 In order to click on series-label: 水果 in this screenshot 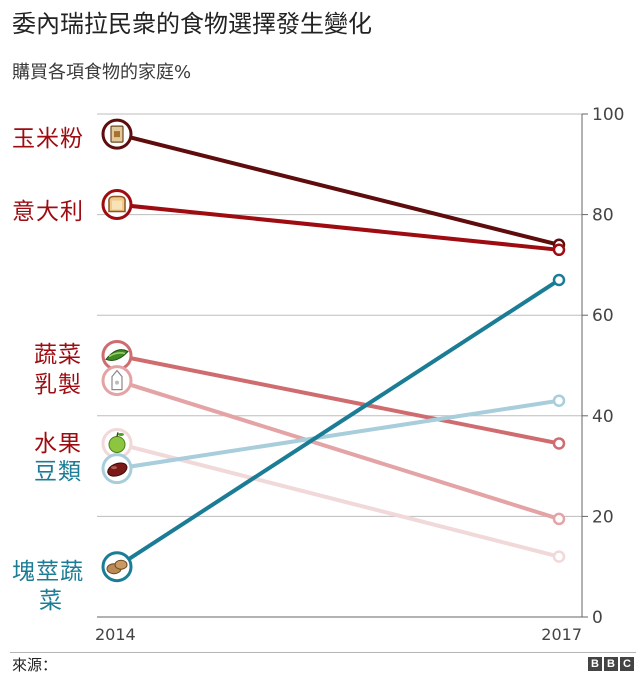, I will do `click(58, 444)`.